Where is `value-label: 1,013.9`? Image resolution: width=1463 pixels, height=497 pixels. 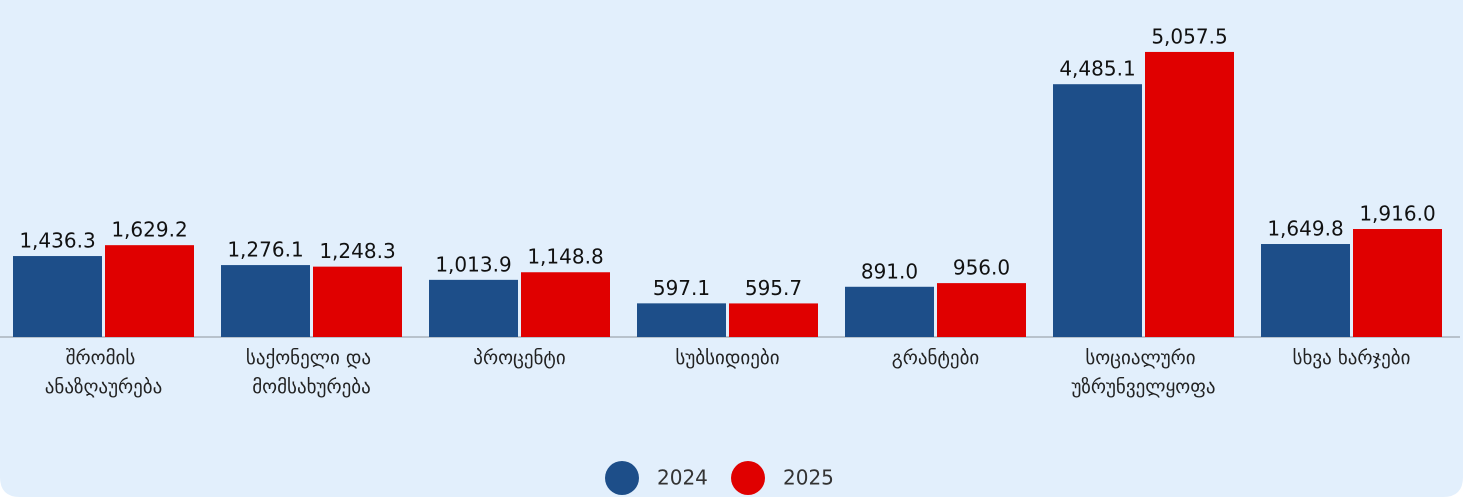
value-label: 1,013.9 is located at coordinates (473, 264).